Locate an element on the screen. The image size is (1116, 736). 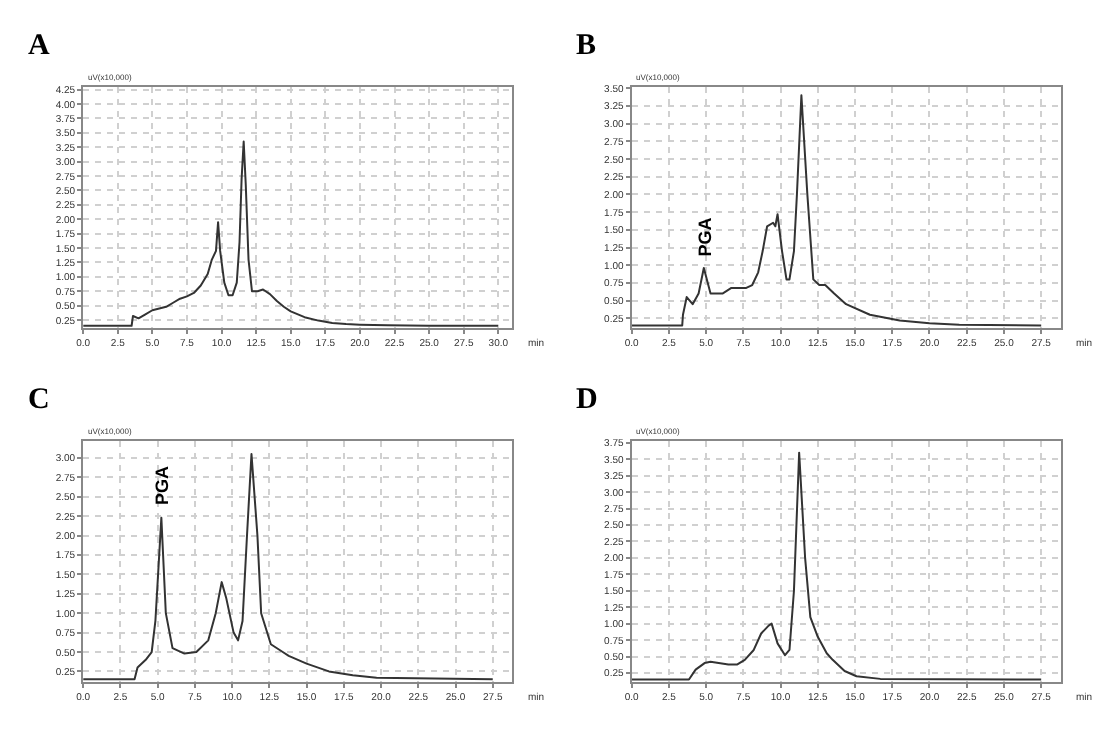
chart-title: B is located at coordinates (586, 46).